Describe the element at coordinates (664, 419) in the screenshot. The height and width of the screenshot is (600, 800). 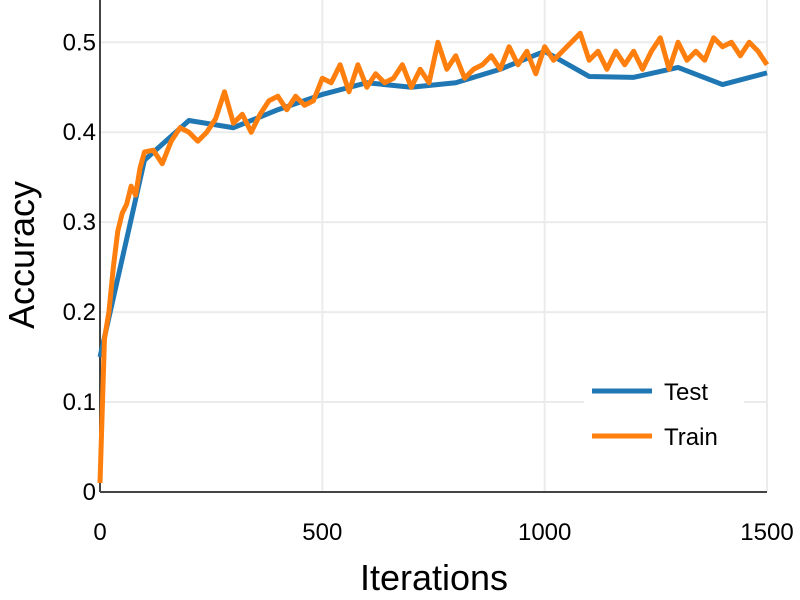
I see `legend-box` at that location.